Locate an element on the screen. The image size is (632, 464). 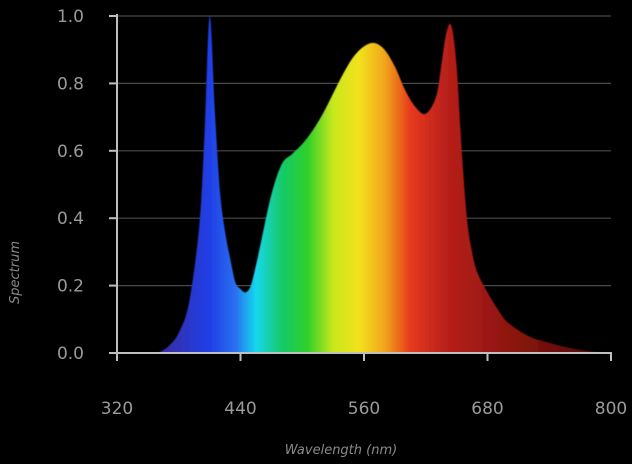
x-tick-label-3: 680 is located at coordinates (487, 409).